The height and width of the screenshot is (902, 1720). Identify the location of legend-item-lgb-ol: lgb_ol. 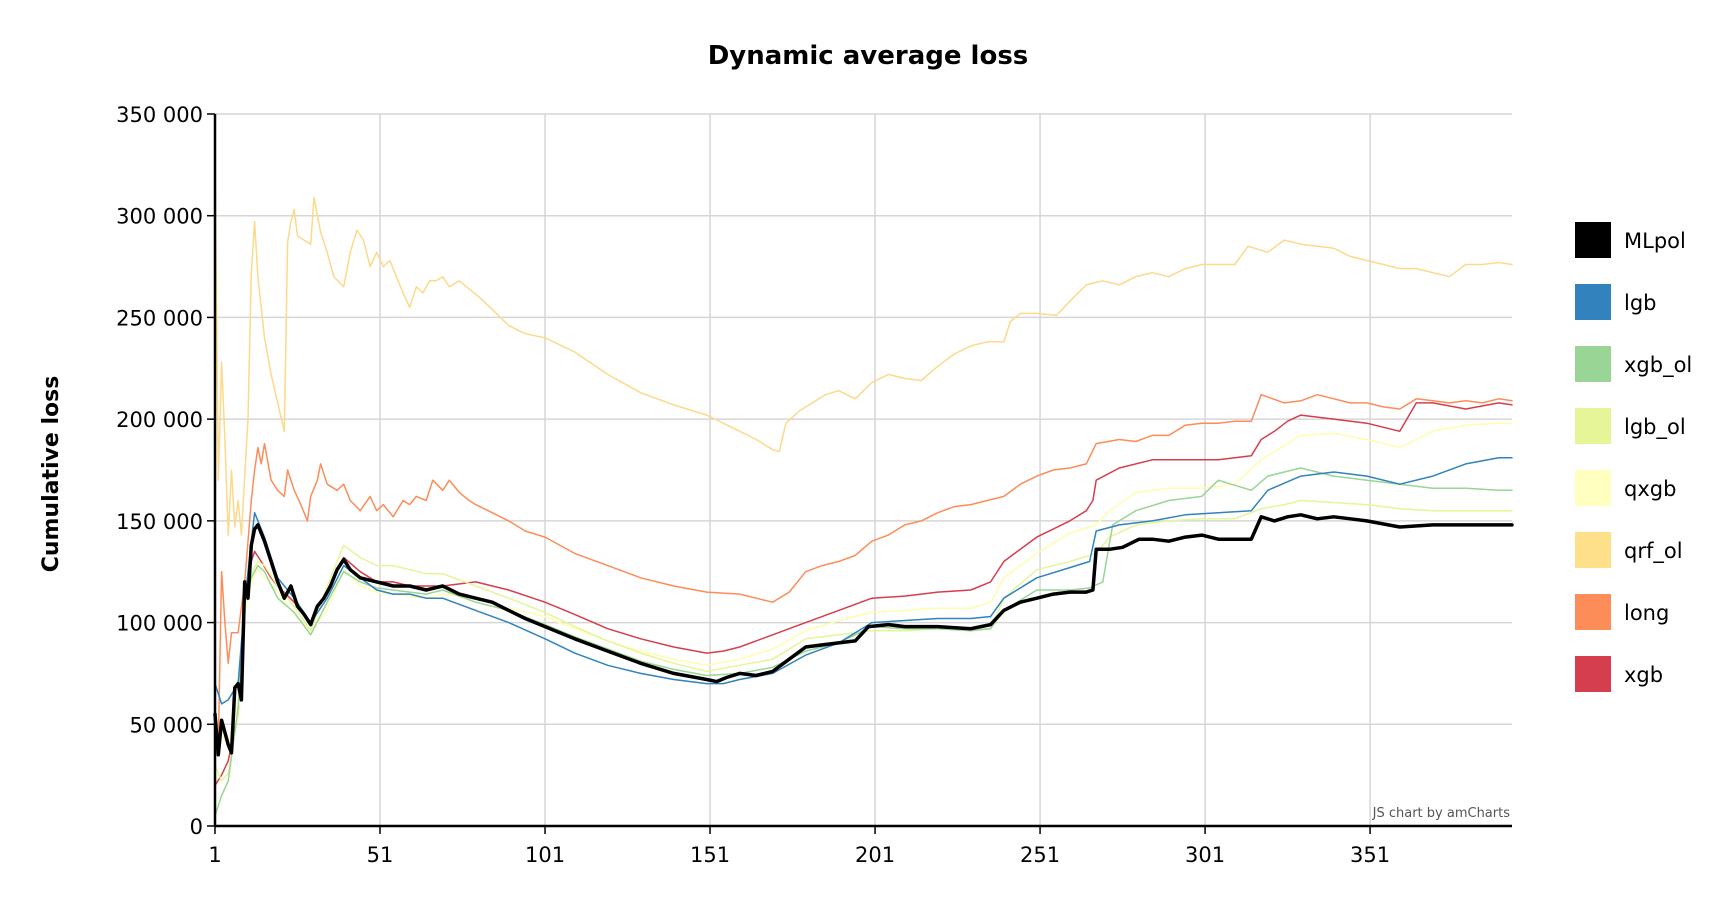
(1630, 426).